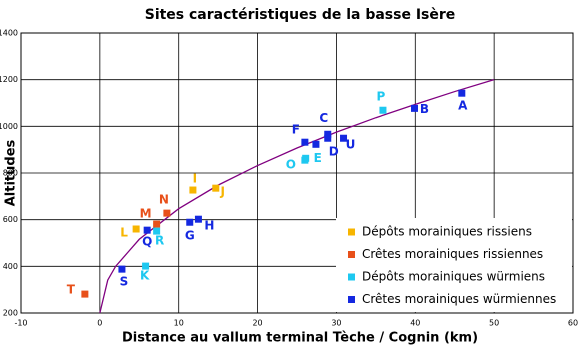 Image resolution: width=580 pixels, height=349 pixels. I want to click on point-label: Q, so click(147, 242).